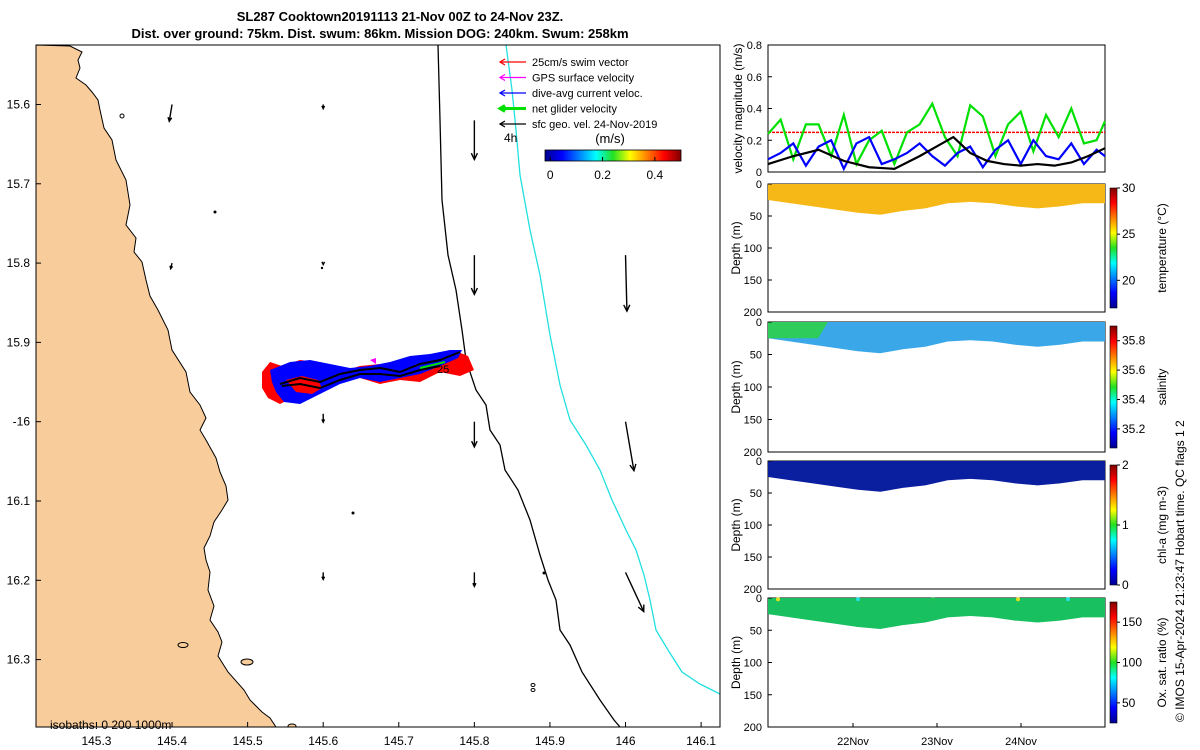  Describe the element at coordinates (529, 386) in the screenshot. I see `isobath-200m` at that location.